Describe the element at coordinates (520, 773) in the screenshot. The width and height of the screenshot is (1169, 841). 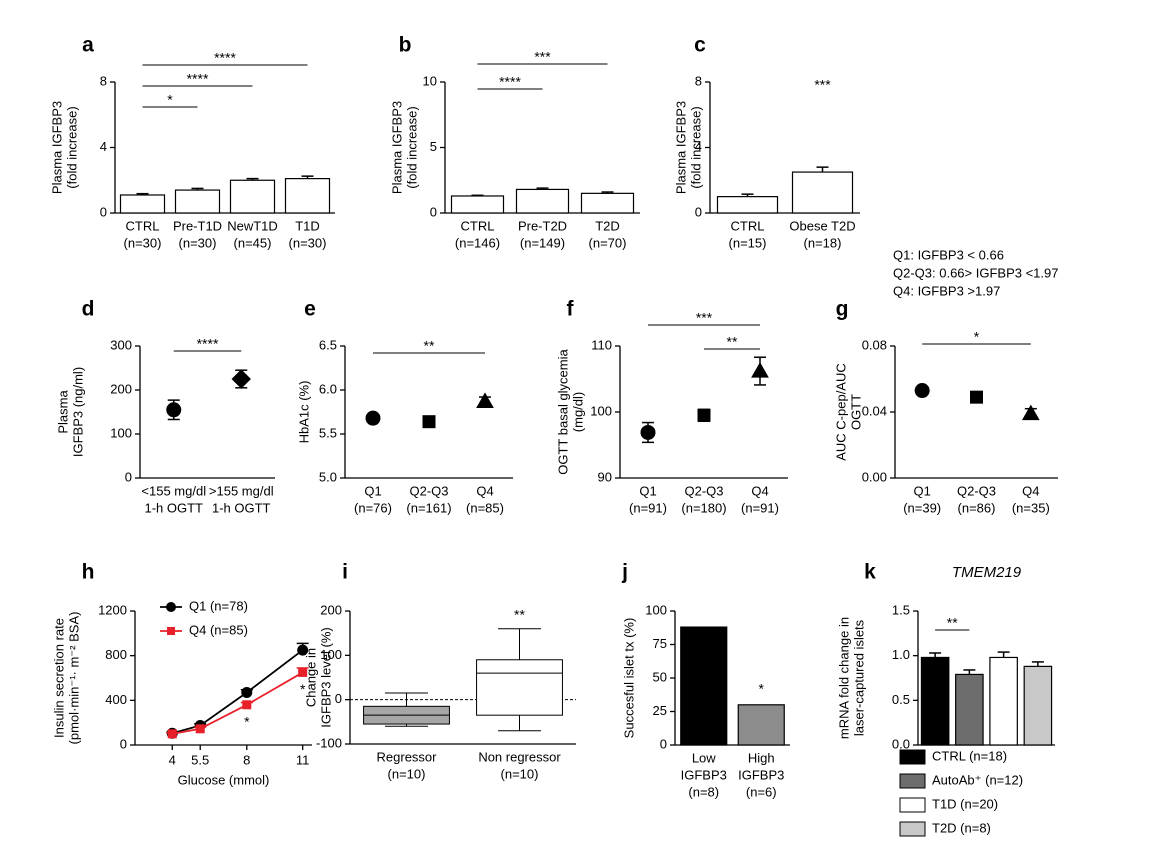
I see `x-tick-label: (n=10)` at that location.